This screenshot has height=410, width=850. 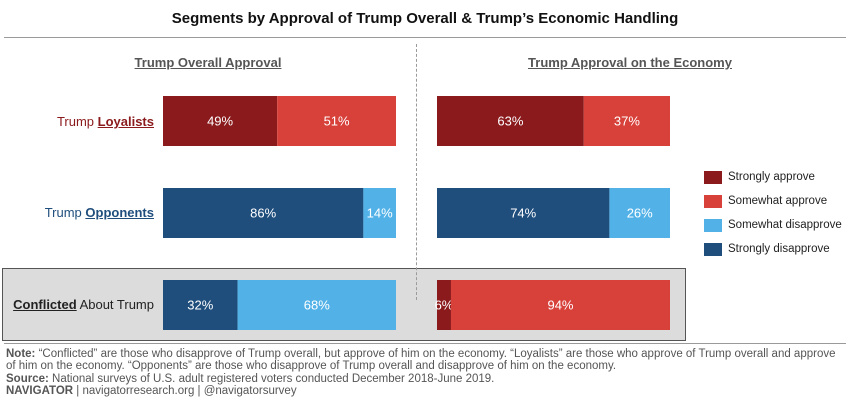 What do you see at coordinates (27, 378) in the screenshot?
I see `source-label: Source:` at bounding box center [27, 378].